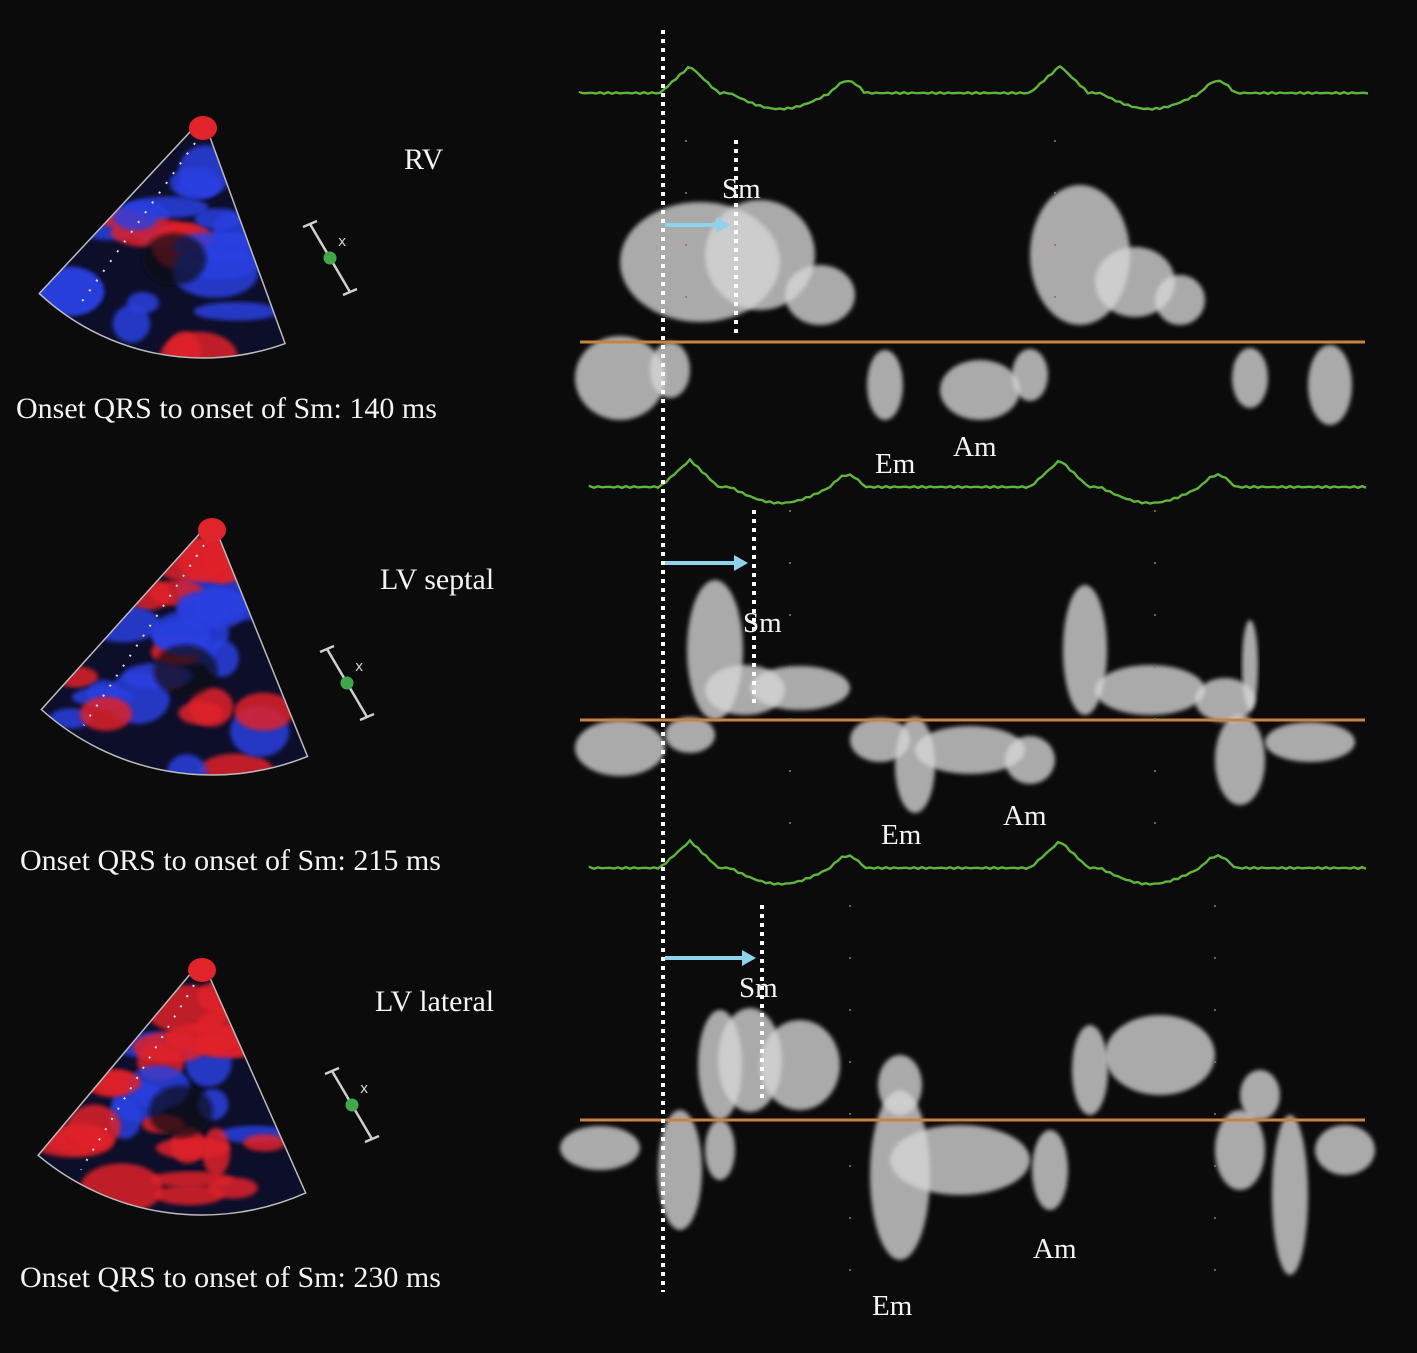 The height and width of the screenshot is (1353, 1417). Describe the element at coordinates (901, 835) in the screenshot. I see `em-label-lv-septal: Em` at that location.